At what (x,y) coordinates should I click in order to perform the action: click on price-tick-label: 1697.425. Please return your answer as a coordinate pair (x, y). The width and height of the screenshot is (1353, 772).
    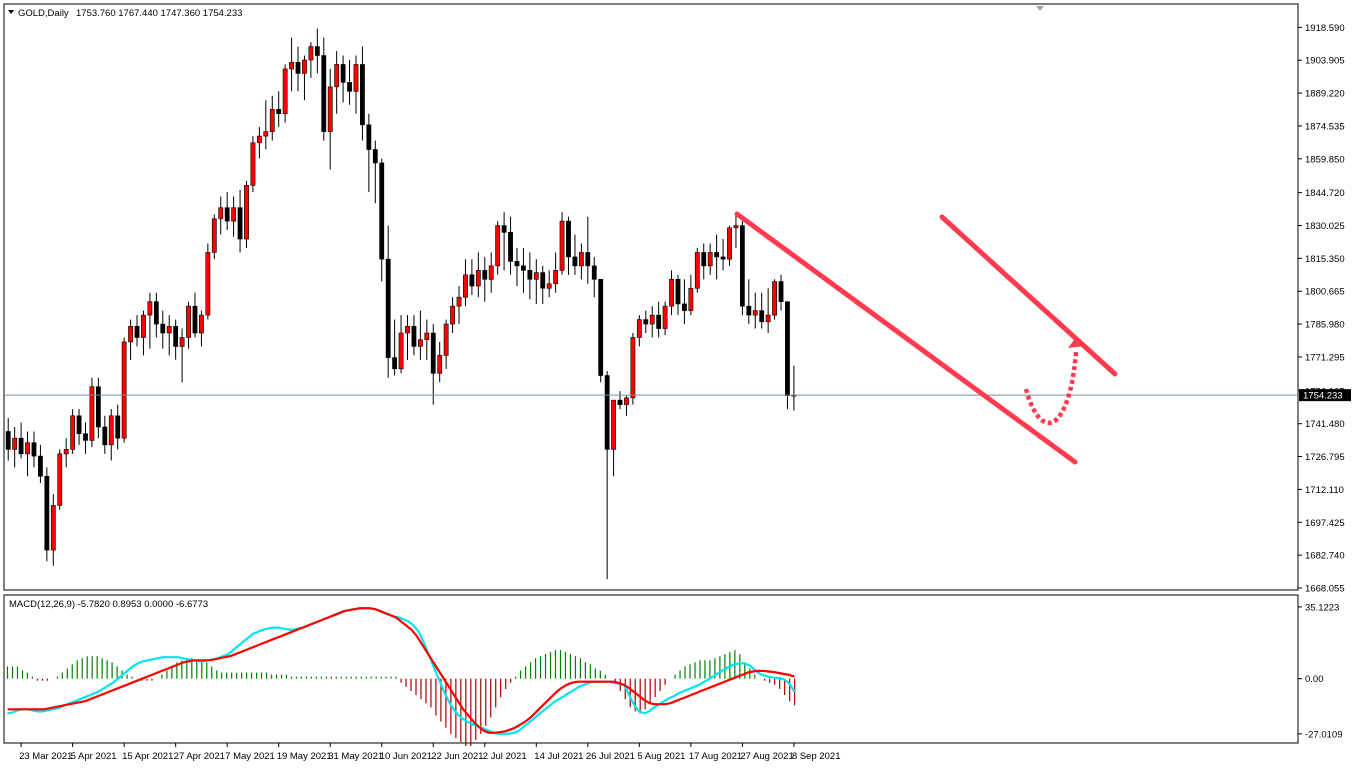
    Looking at the image, I should click on (1325, 523).